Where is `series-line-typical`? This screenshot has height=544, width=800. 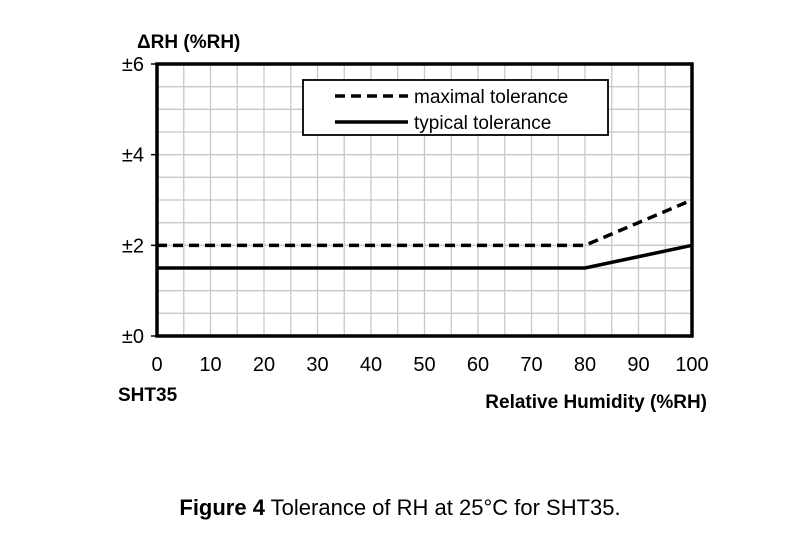
series-line-typical is located at coordinates (425, 256).